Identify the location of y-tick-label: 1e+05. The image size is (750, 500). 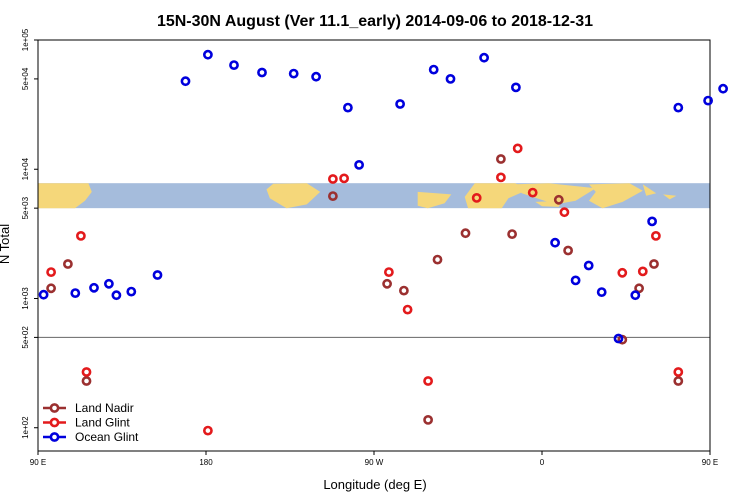
(25, 39).